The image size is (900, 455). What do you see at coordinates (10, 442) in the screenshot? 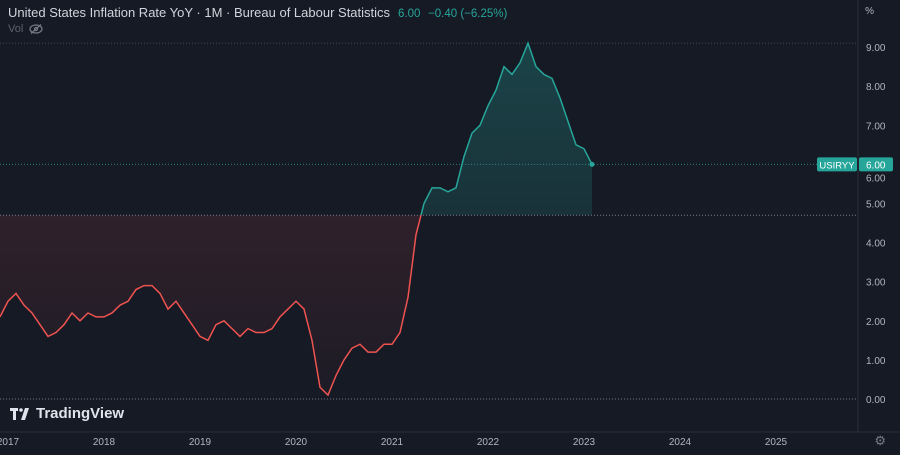
I see `x-tick-label: 2017` at bounding box center [10, 442].